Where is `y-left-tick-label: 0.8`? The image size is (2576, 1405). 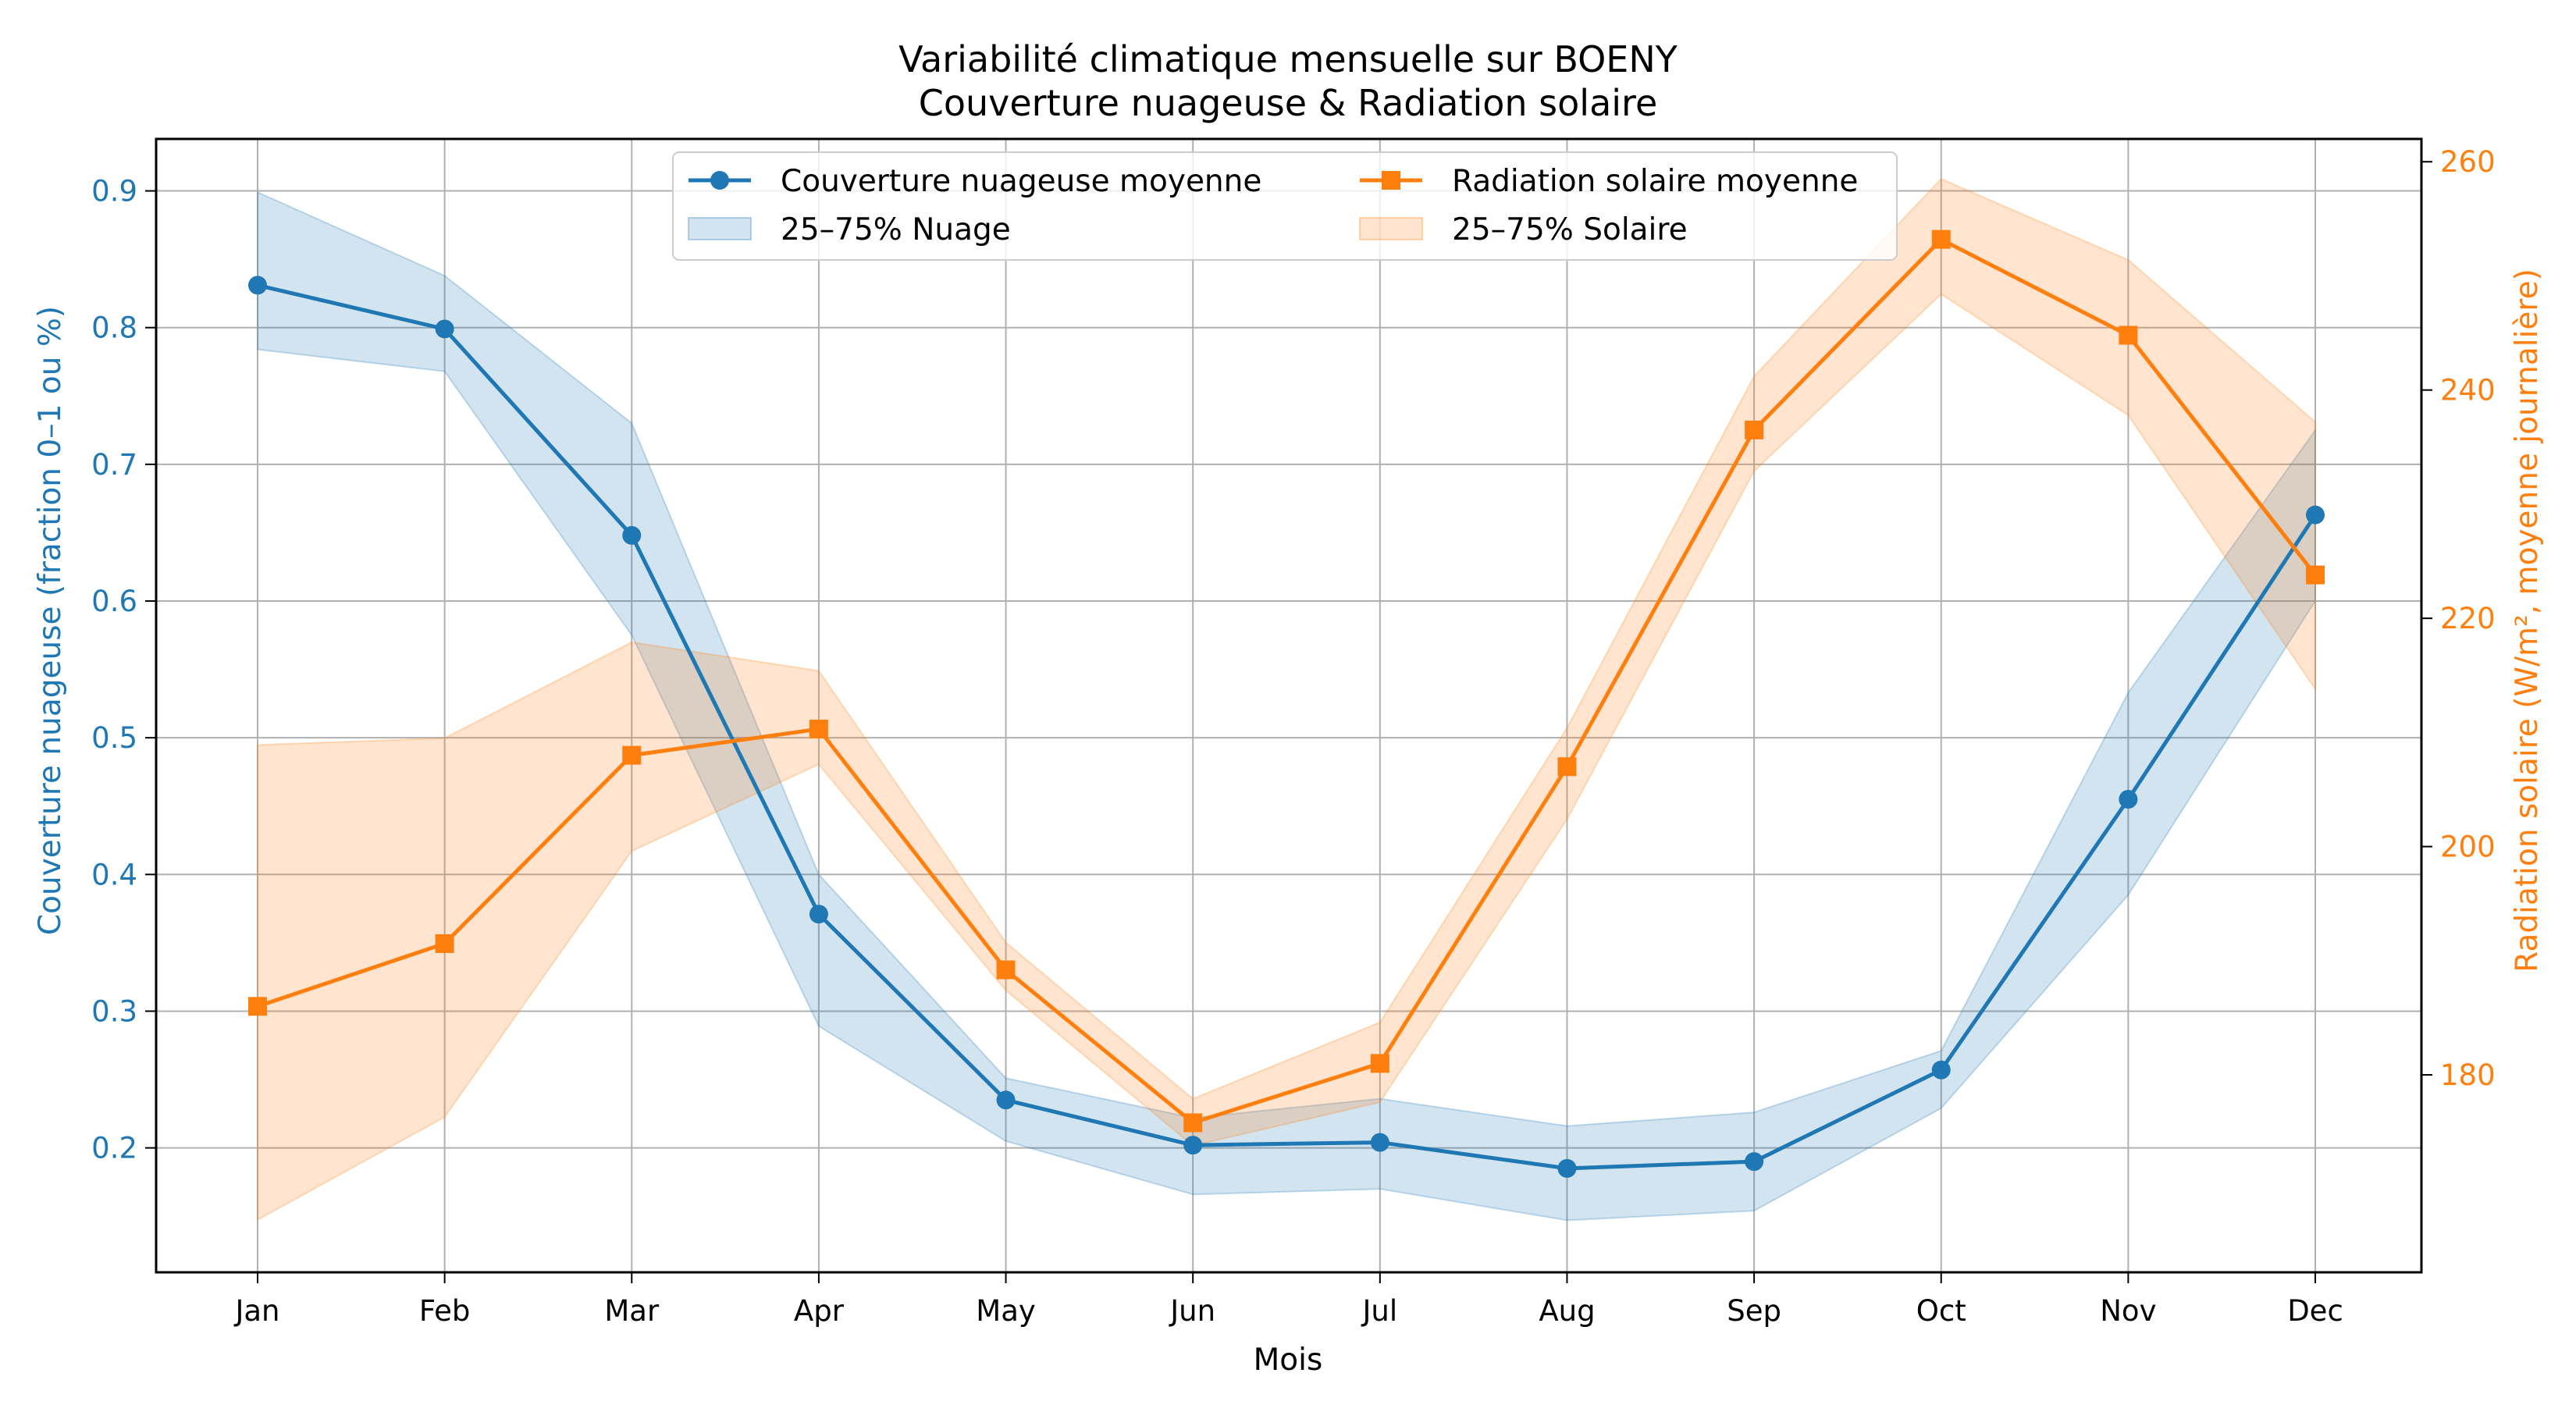 y-left-tick-label: 0.8 is located at coordinates (114, 328).